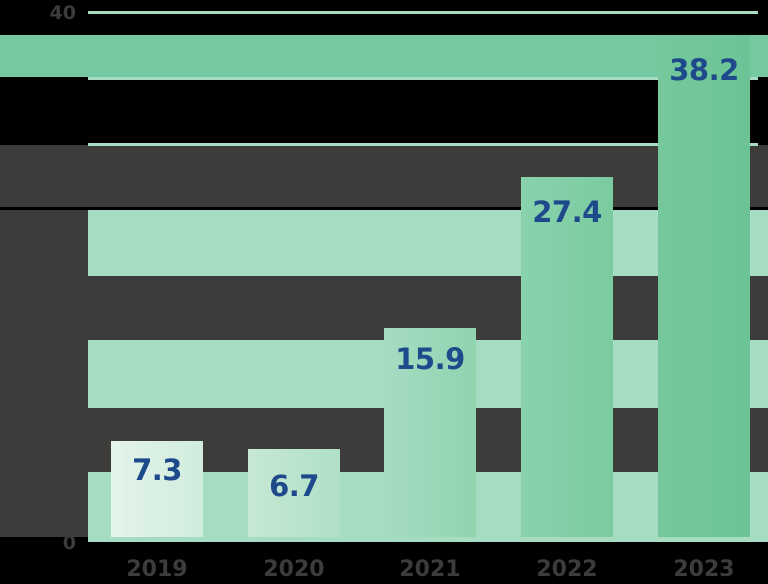  What do you see at coordinates (567, 357) in the screenshot?
I see `bar-2022: 27.4` at bounding box center [567, 357].